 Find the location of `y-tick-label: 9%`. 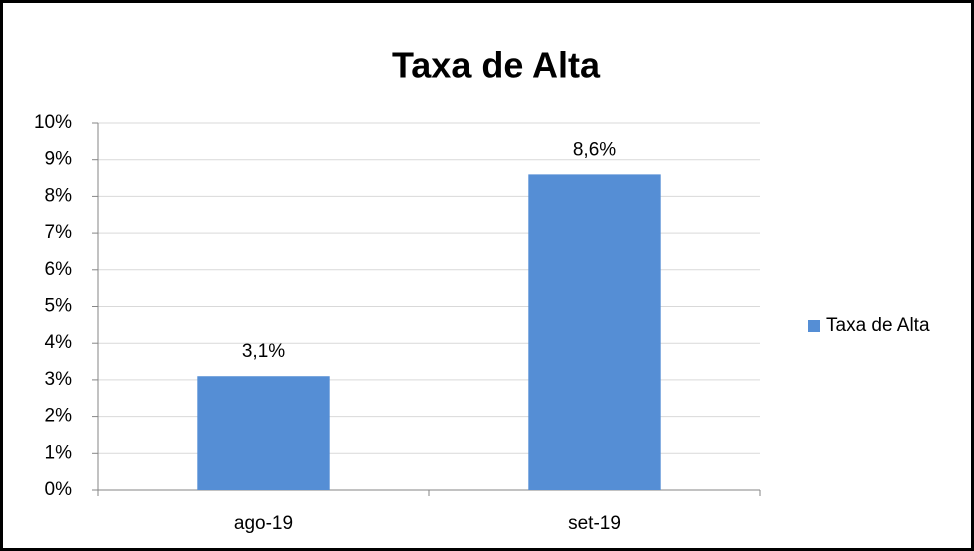

y-tick-label: 9% is located at coordinates (59, 159).